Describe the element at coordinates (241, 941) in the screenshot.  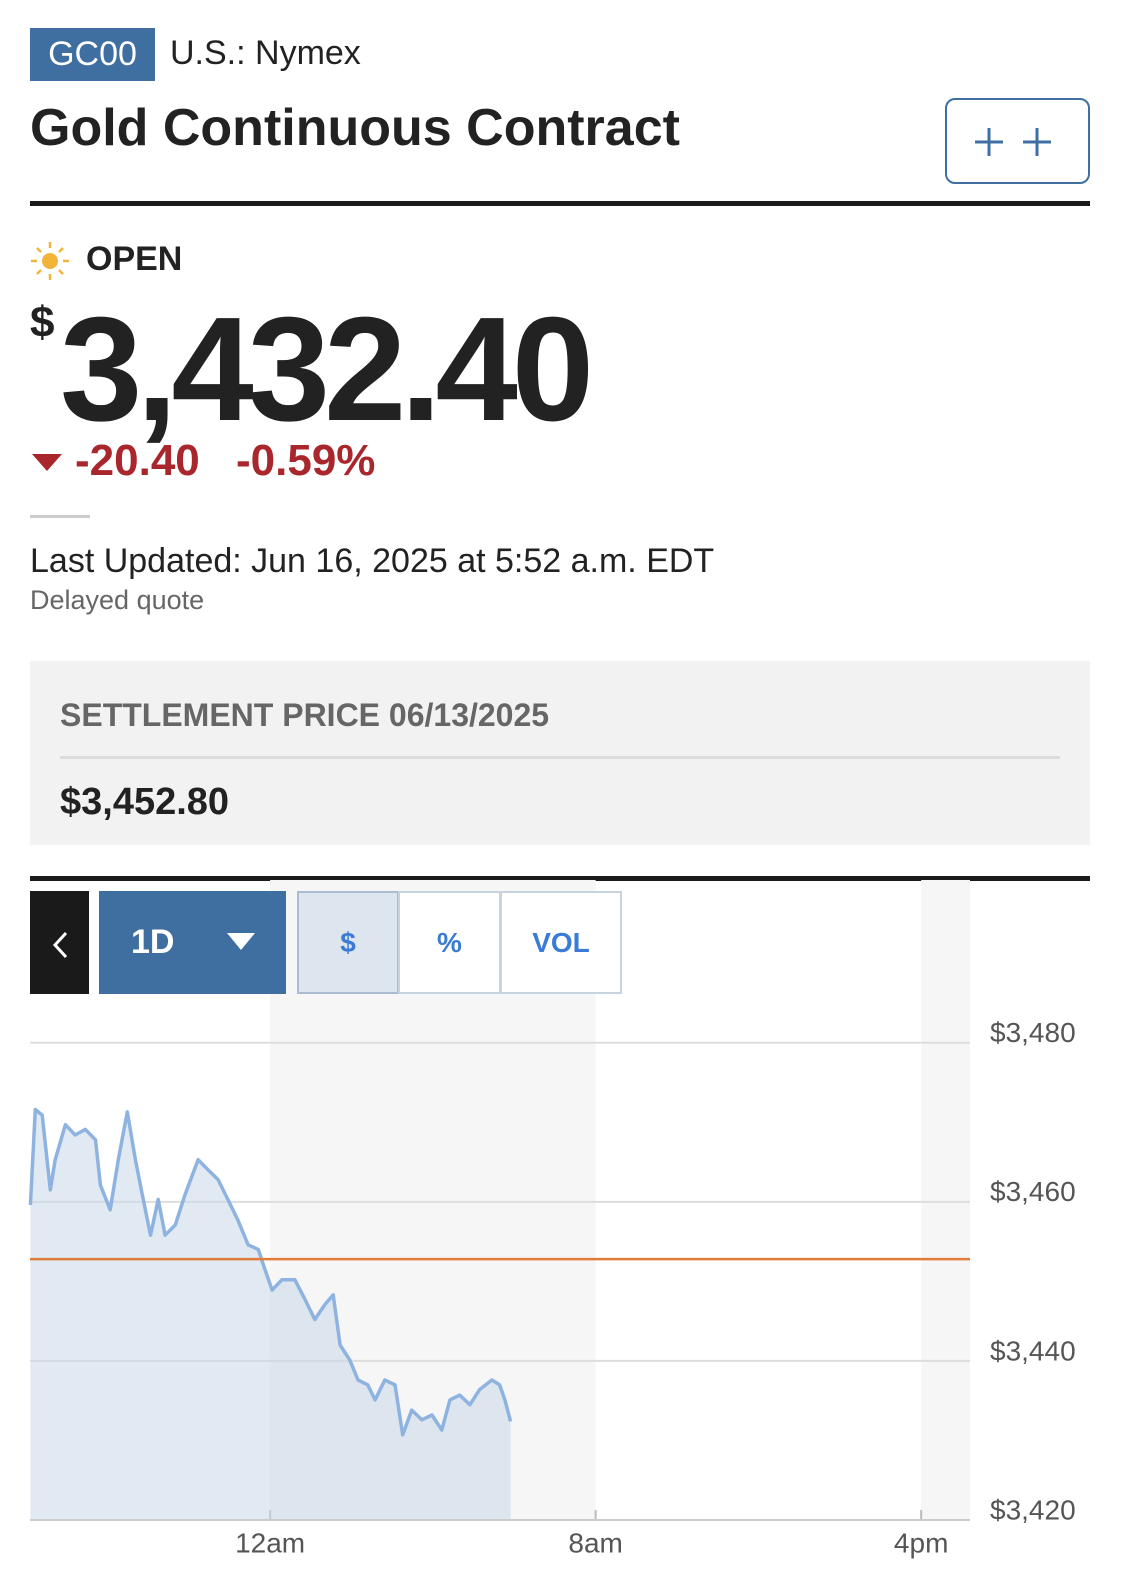
I see `dropdown-arrow` at that location.